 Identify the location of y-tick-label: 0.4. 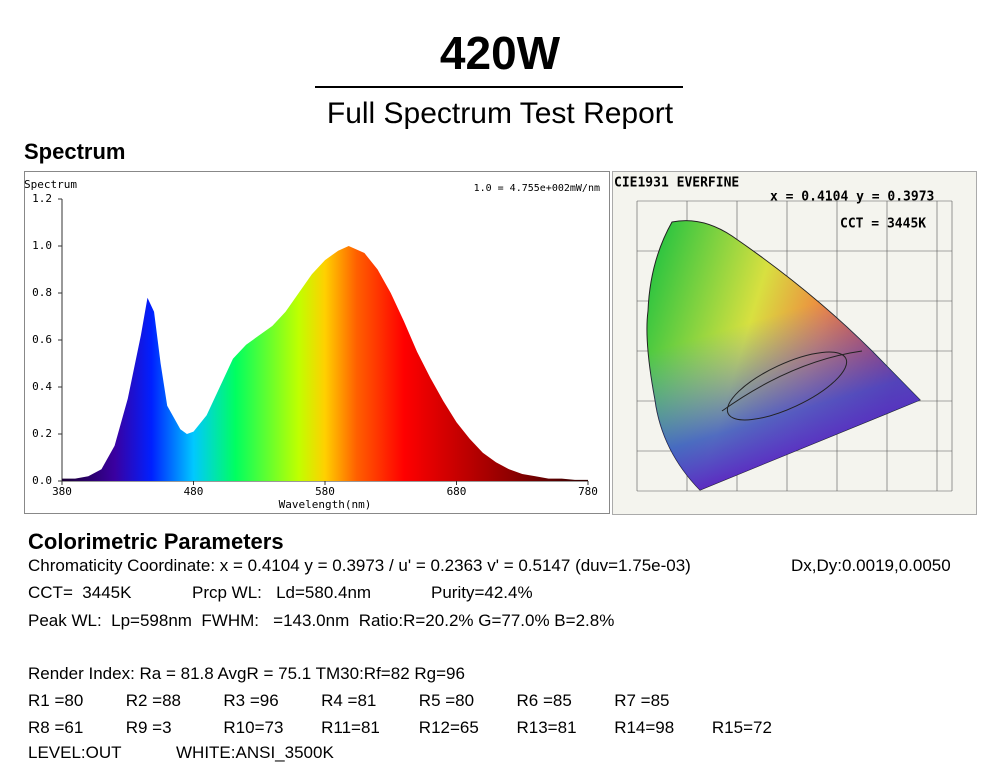
(42, 386).